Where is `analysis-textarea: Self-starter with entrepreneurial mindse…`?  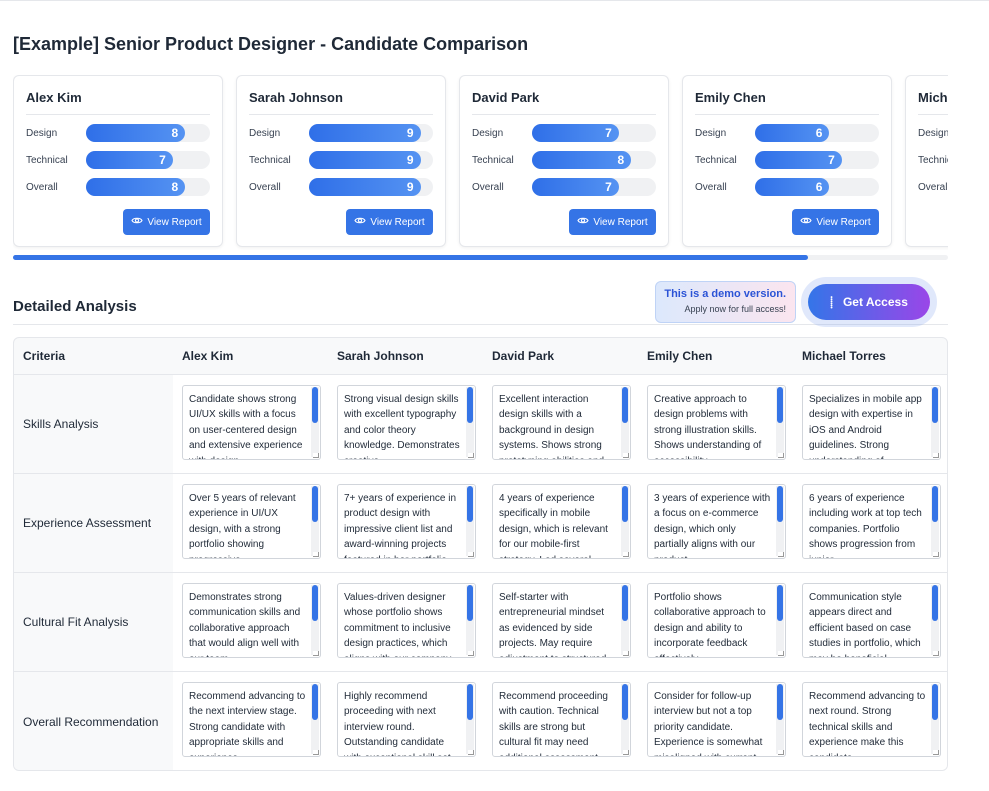 analysis-textarea: Self-starter with entrepreneurial mindse… is located at coordinates (561, 620).